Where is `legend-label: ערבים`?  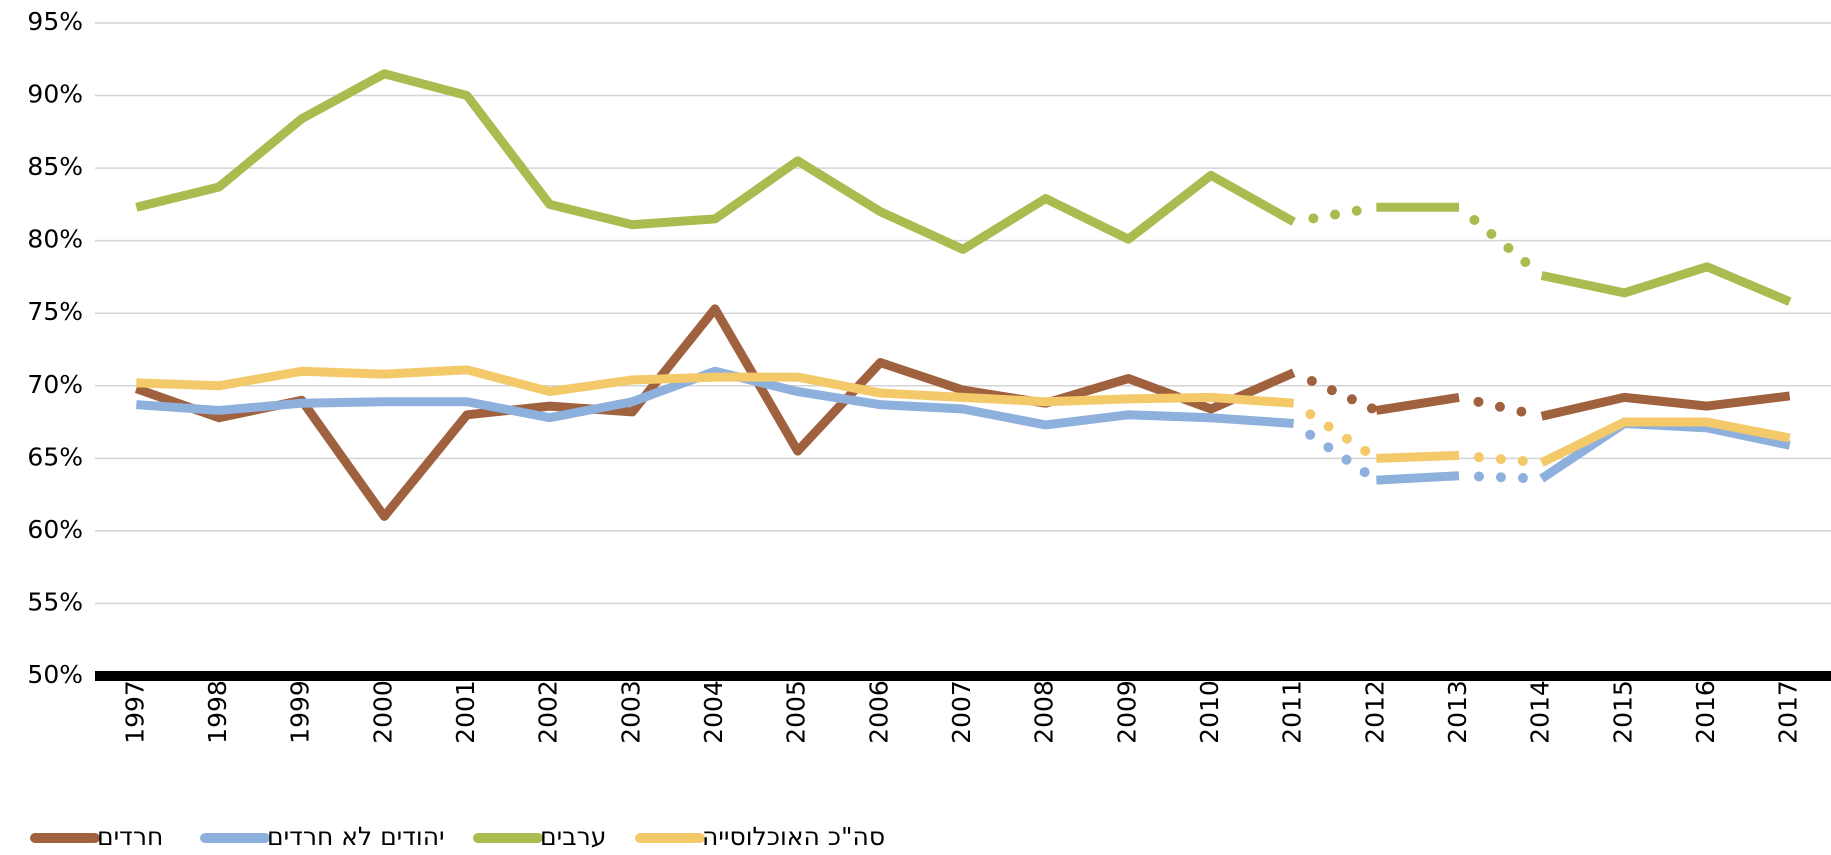 legend-label: ערבים is located at coordinates (573, 836).